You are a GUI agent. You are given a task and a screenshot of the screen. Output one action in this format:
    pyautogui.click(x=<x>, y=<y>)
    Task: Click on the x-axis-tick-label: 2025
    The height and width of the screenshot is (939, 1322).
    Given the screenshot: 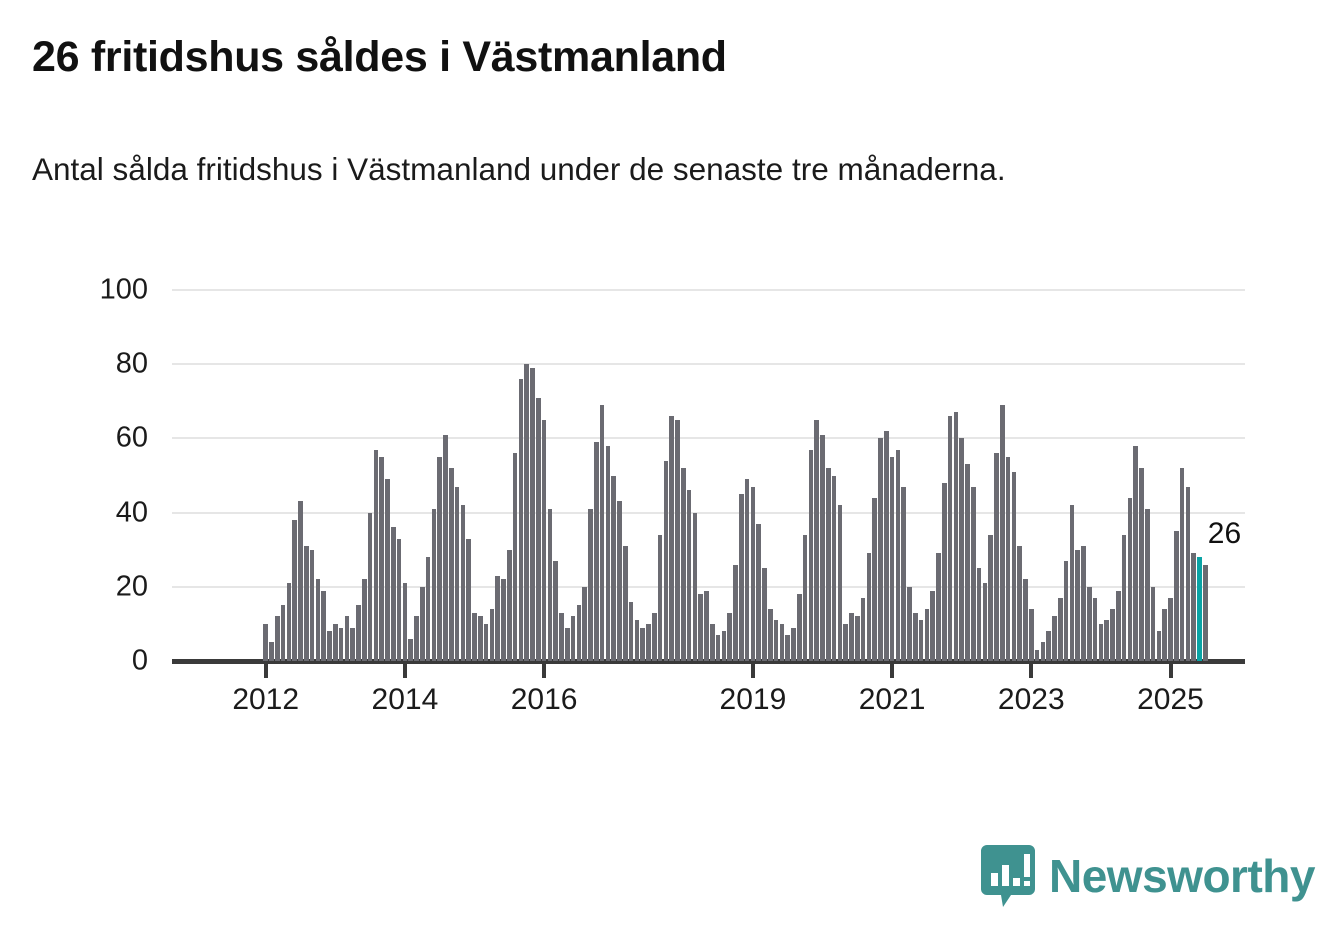 What is the action you would take?
    pyautogui.click(x=1170, y=699)
    